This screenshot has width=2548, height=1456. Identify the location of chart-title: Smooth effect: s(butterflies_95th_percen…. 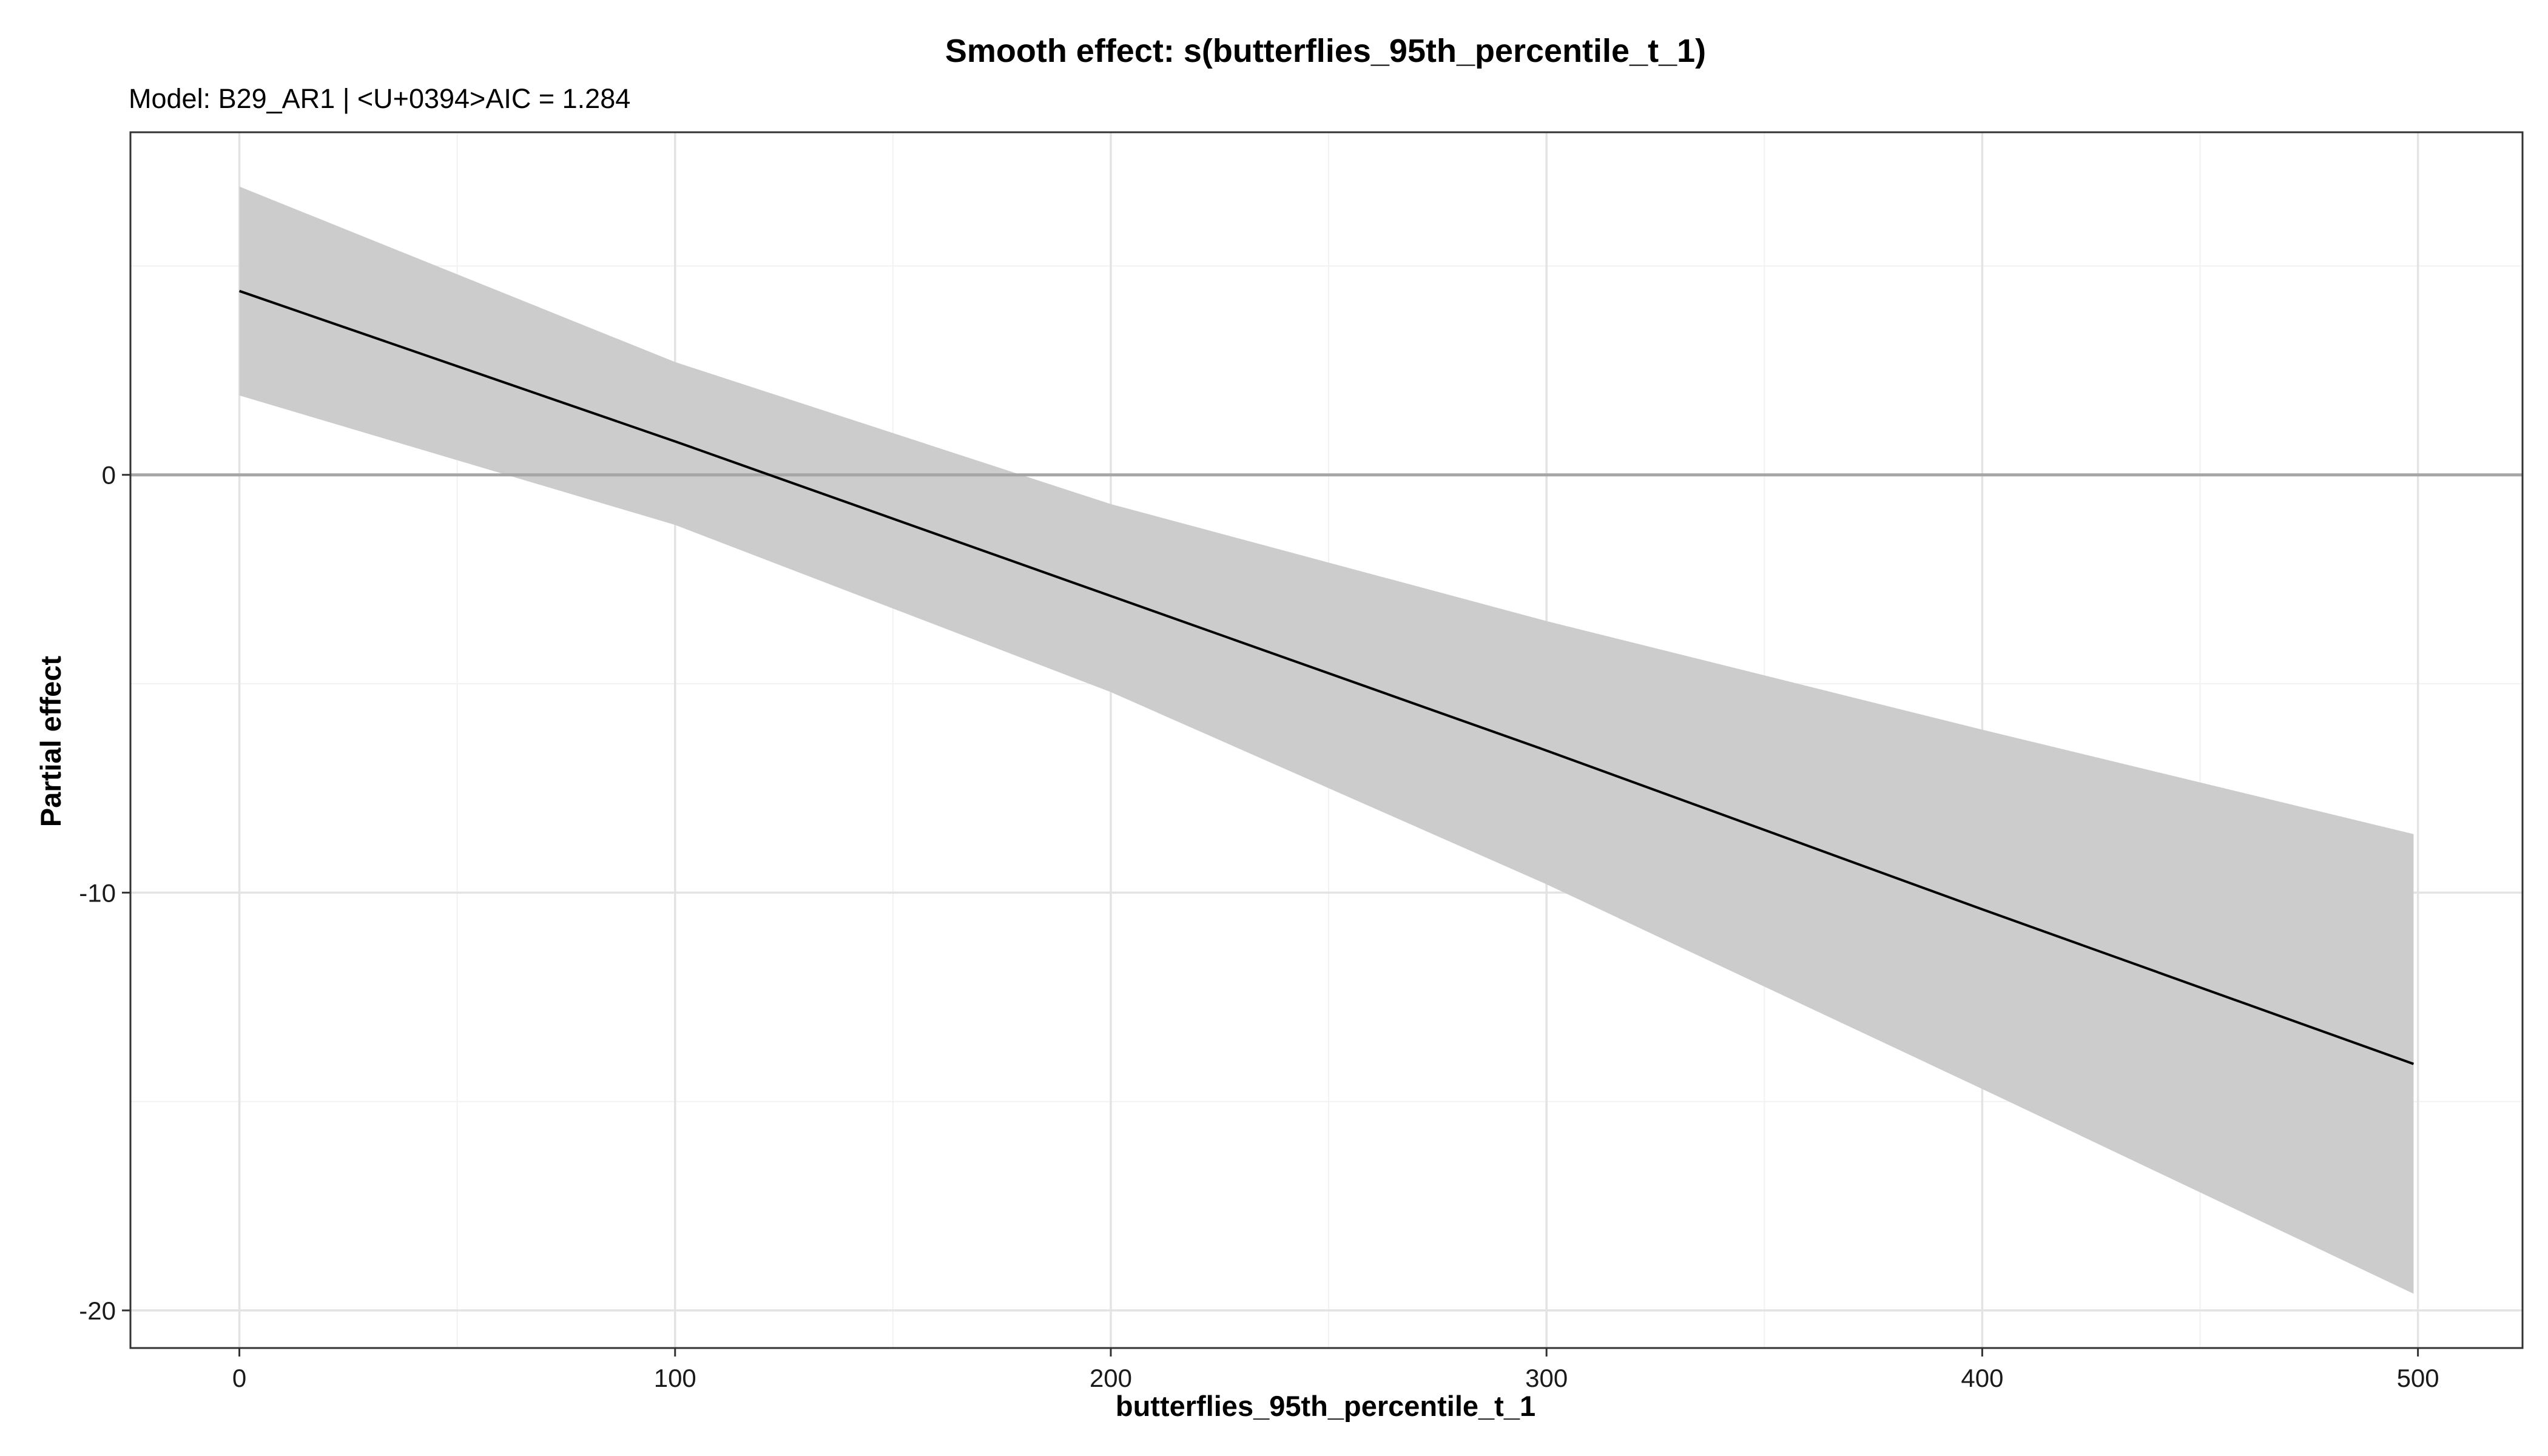
(1325, 51).